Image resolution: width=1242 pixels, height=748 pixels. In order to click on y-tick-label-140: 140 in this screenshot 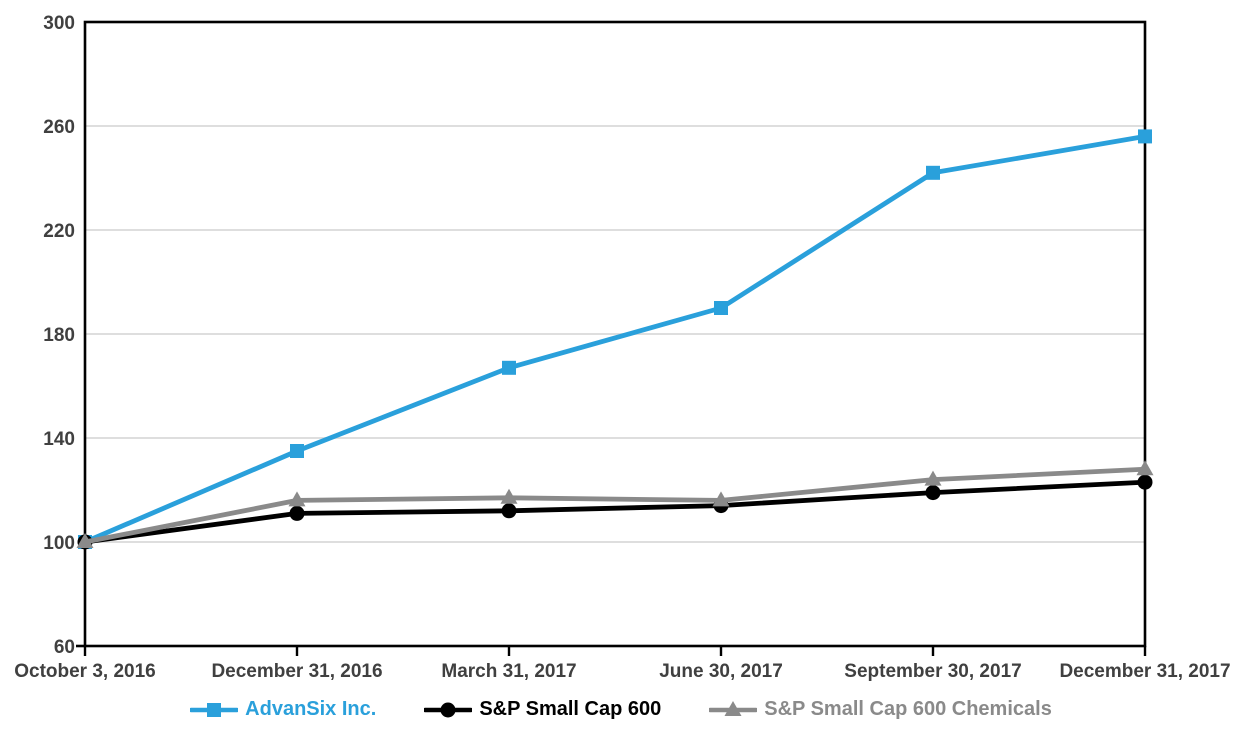, I will do `click(59, 439)`.